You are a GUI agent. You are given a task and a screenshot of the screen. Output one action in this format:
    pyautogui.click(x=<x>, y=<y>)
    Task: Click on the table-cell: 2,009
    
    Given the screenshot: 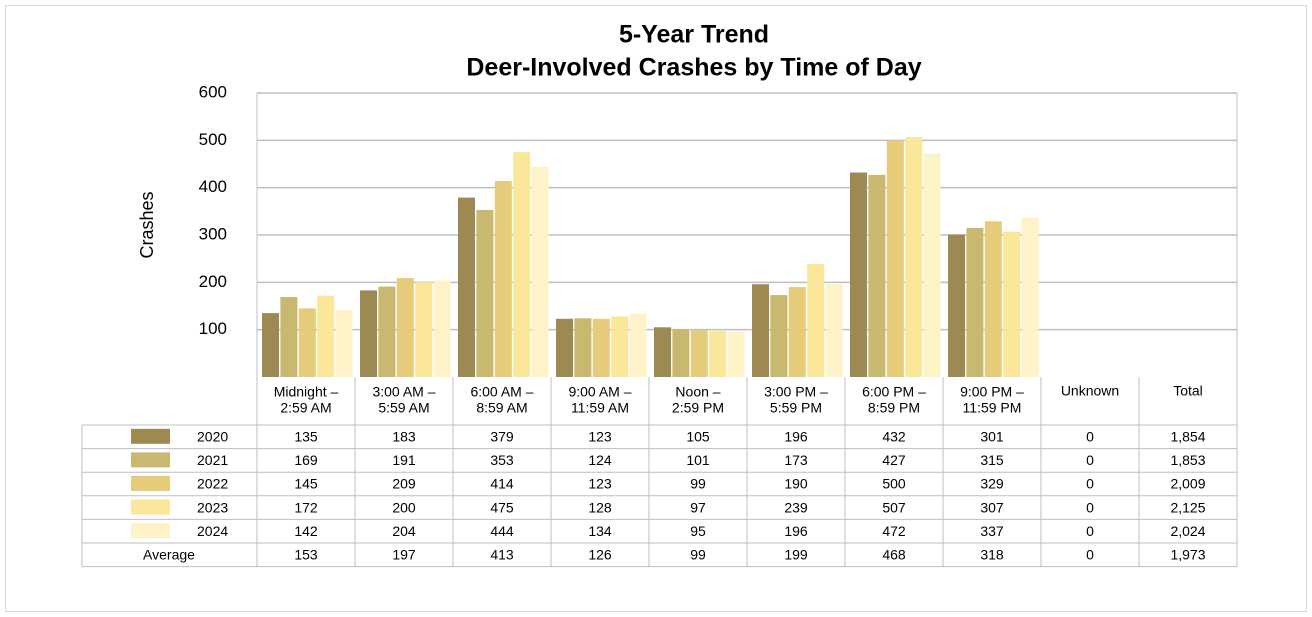 What is the action you would take?
    pyautogui.click(x=1187, y=484)
    